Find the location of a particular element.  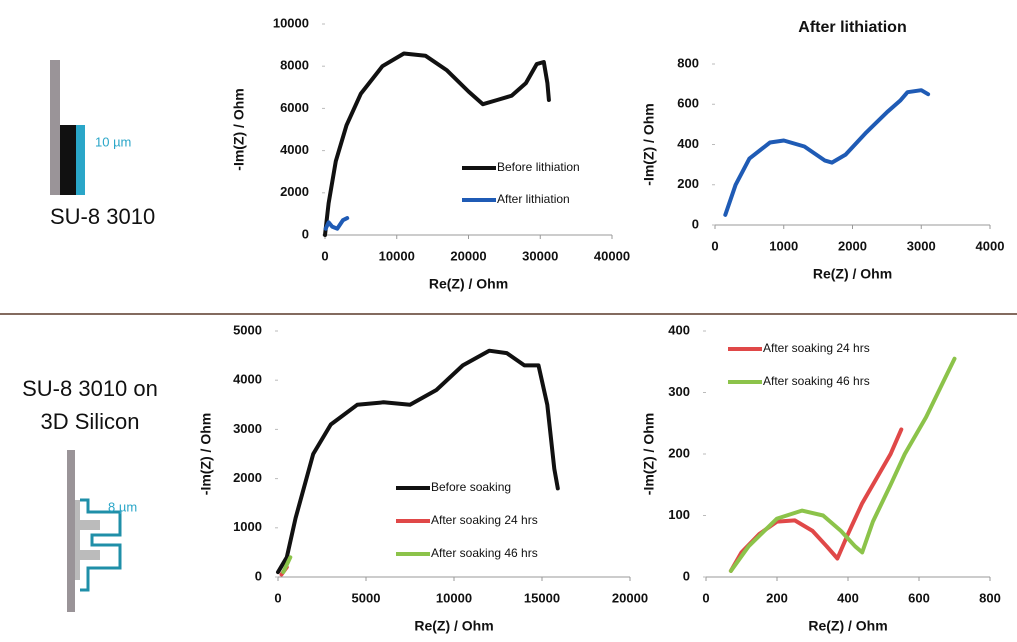

film is located at coordinates (68, 160).